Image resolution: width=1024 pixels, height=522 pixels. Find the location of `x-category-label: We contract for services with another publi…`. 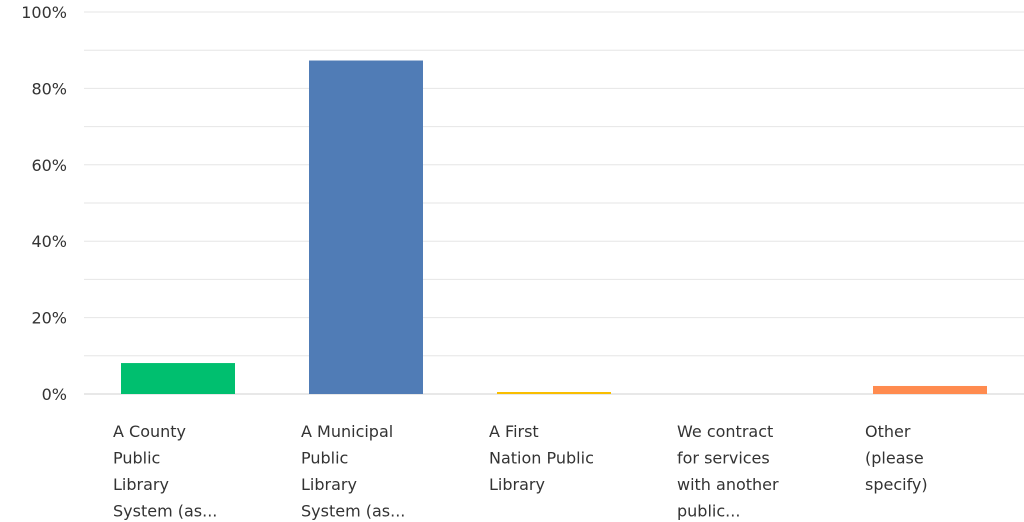

x-category-label: We contract for services with another publi… is located at coordinates (728, 471).